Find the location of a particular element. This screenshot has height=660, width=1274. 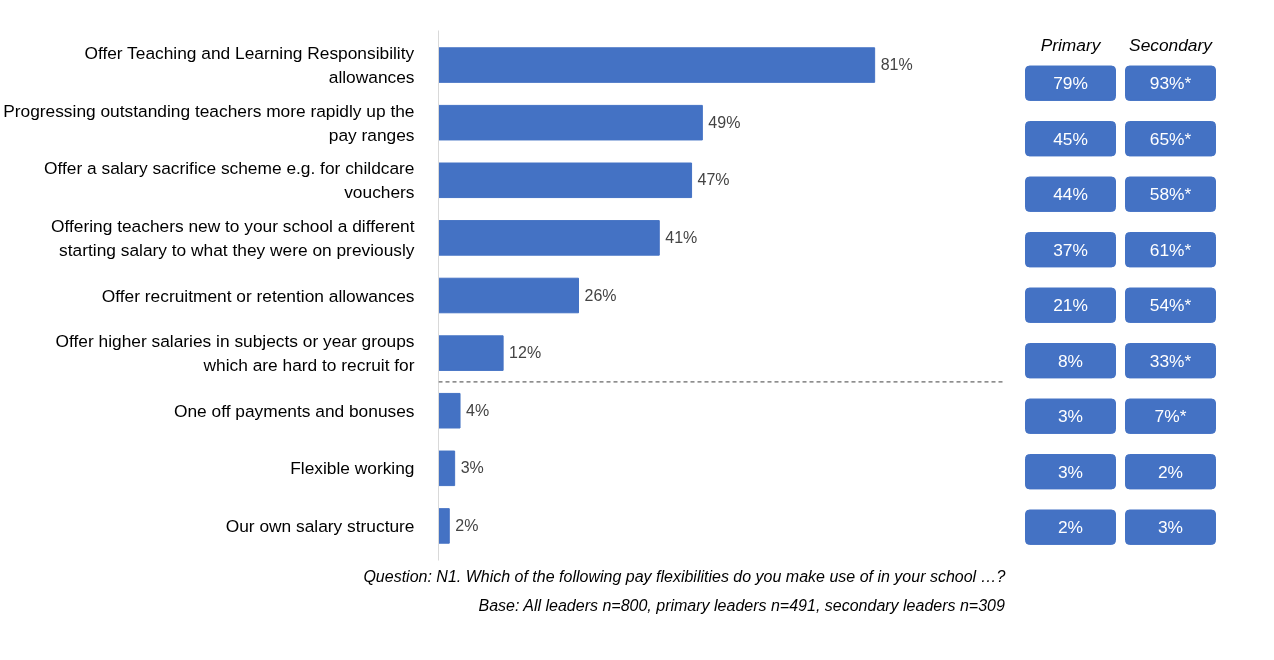

y-tick-label: Offering teachers new to your school a different starting salary to what they were on previously is located at coordinates (233, 237).